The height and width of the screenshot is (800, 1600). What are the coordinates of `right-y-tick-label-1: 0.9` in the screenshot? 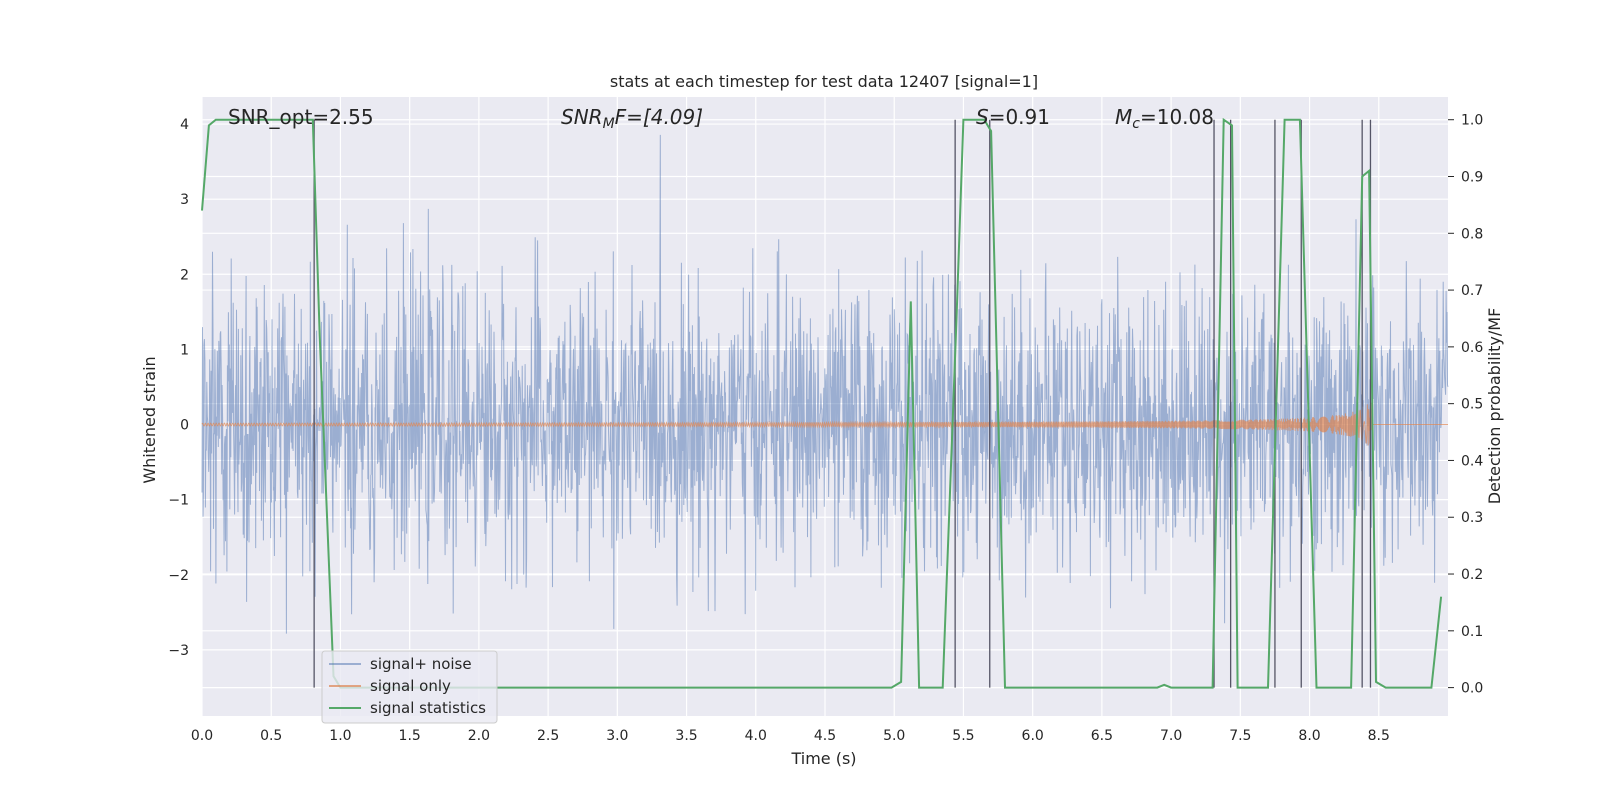 It's located at (1472, 178).